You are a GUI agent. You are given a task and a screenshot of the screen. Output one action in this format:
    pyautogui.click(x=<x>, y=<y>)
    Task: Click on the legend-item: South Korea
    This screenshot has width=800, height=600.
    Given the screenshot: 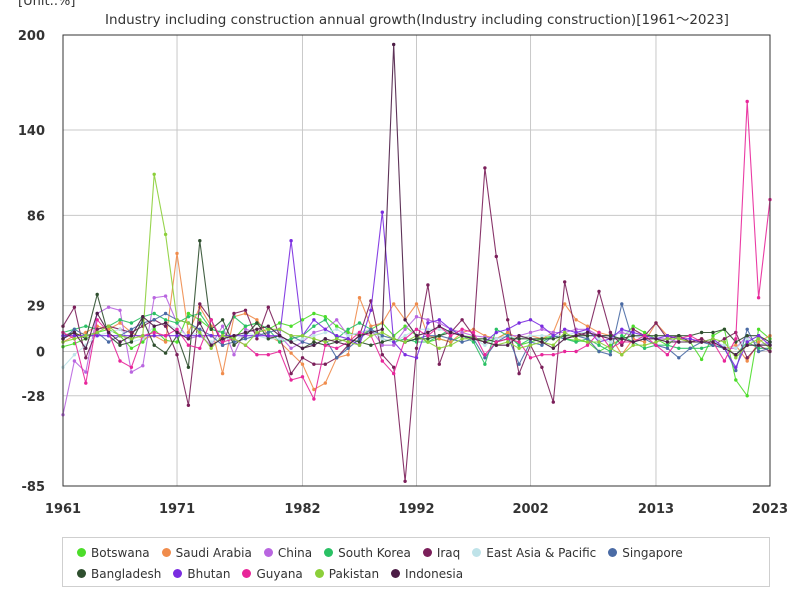 What is the action you would take?
    pyautogui.click(x=367, y=552)
    